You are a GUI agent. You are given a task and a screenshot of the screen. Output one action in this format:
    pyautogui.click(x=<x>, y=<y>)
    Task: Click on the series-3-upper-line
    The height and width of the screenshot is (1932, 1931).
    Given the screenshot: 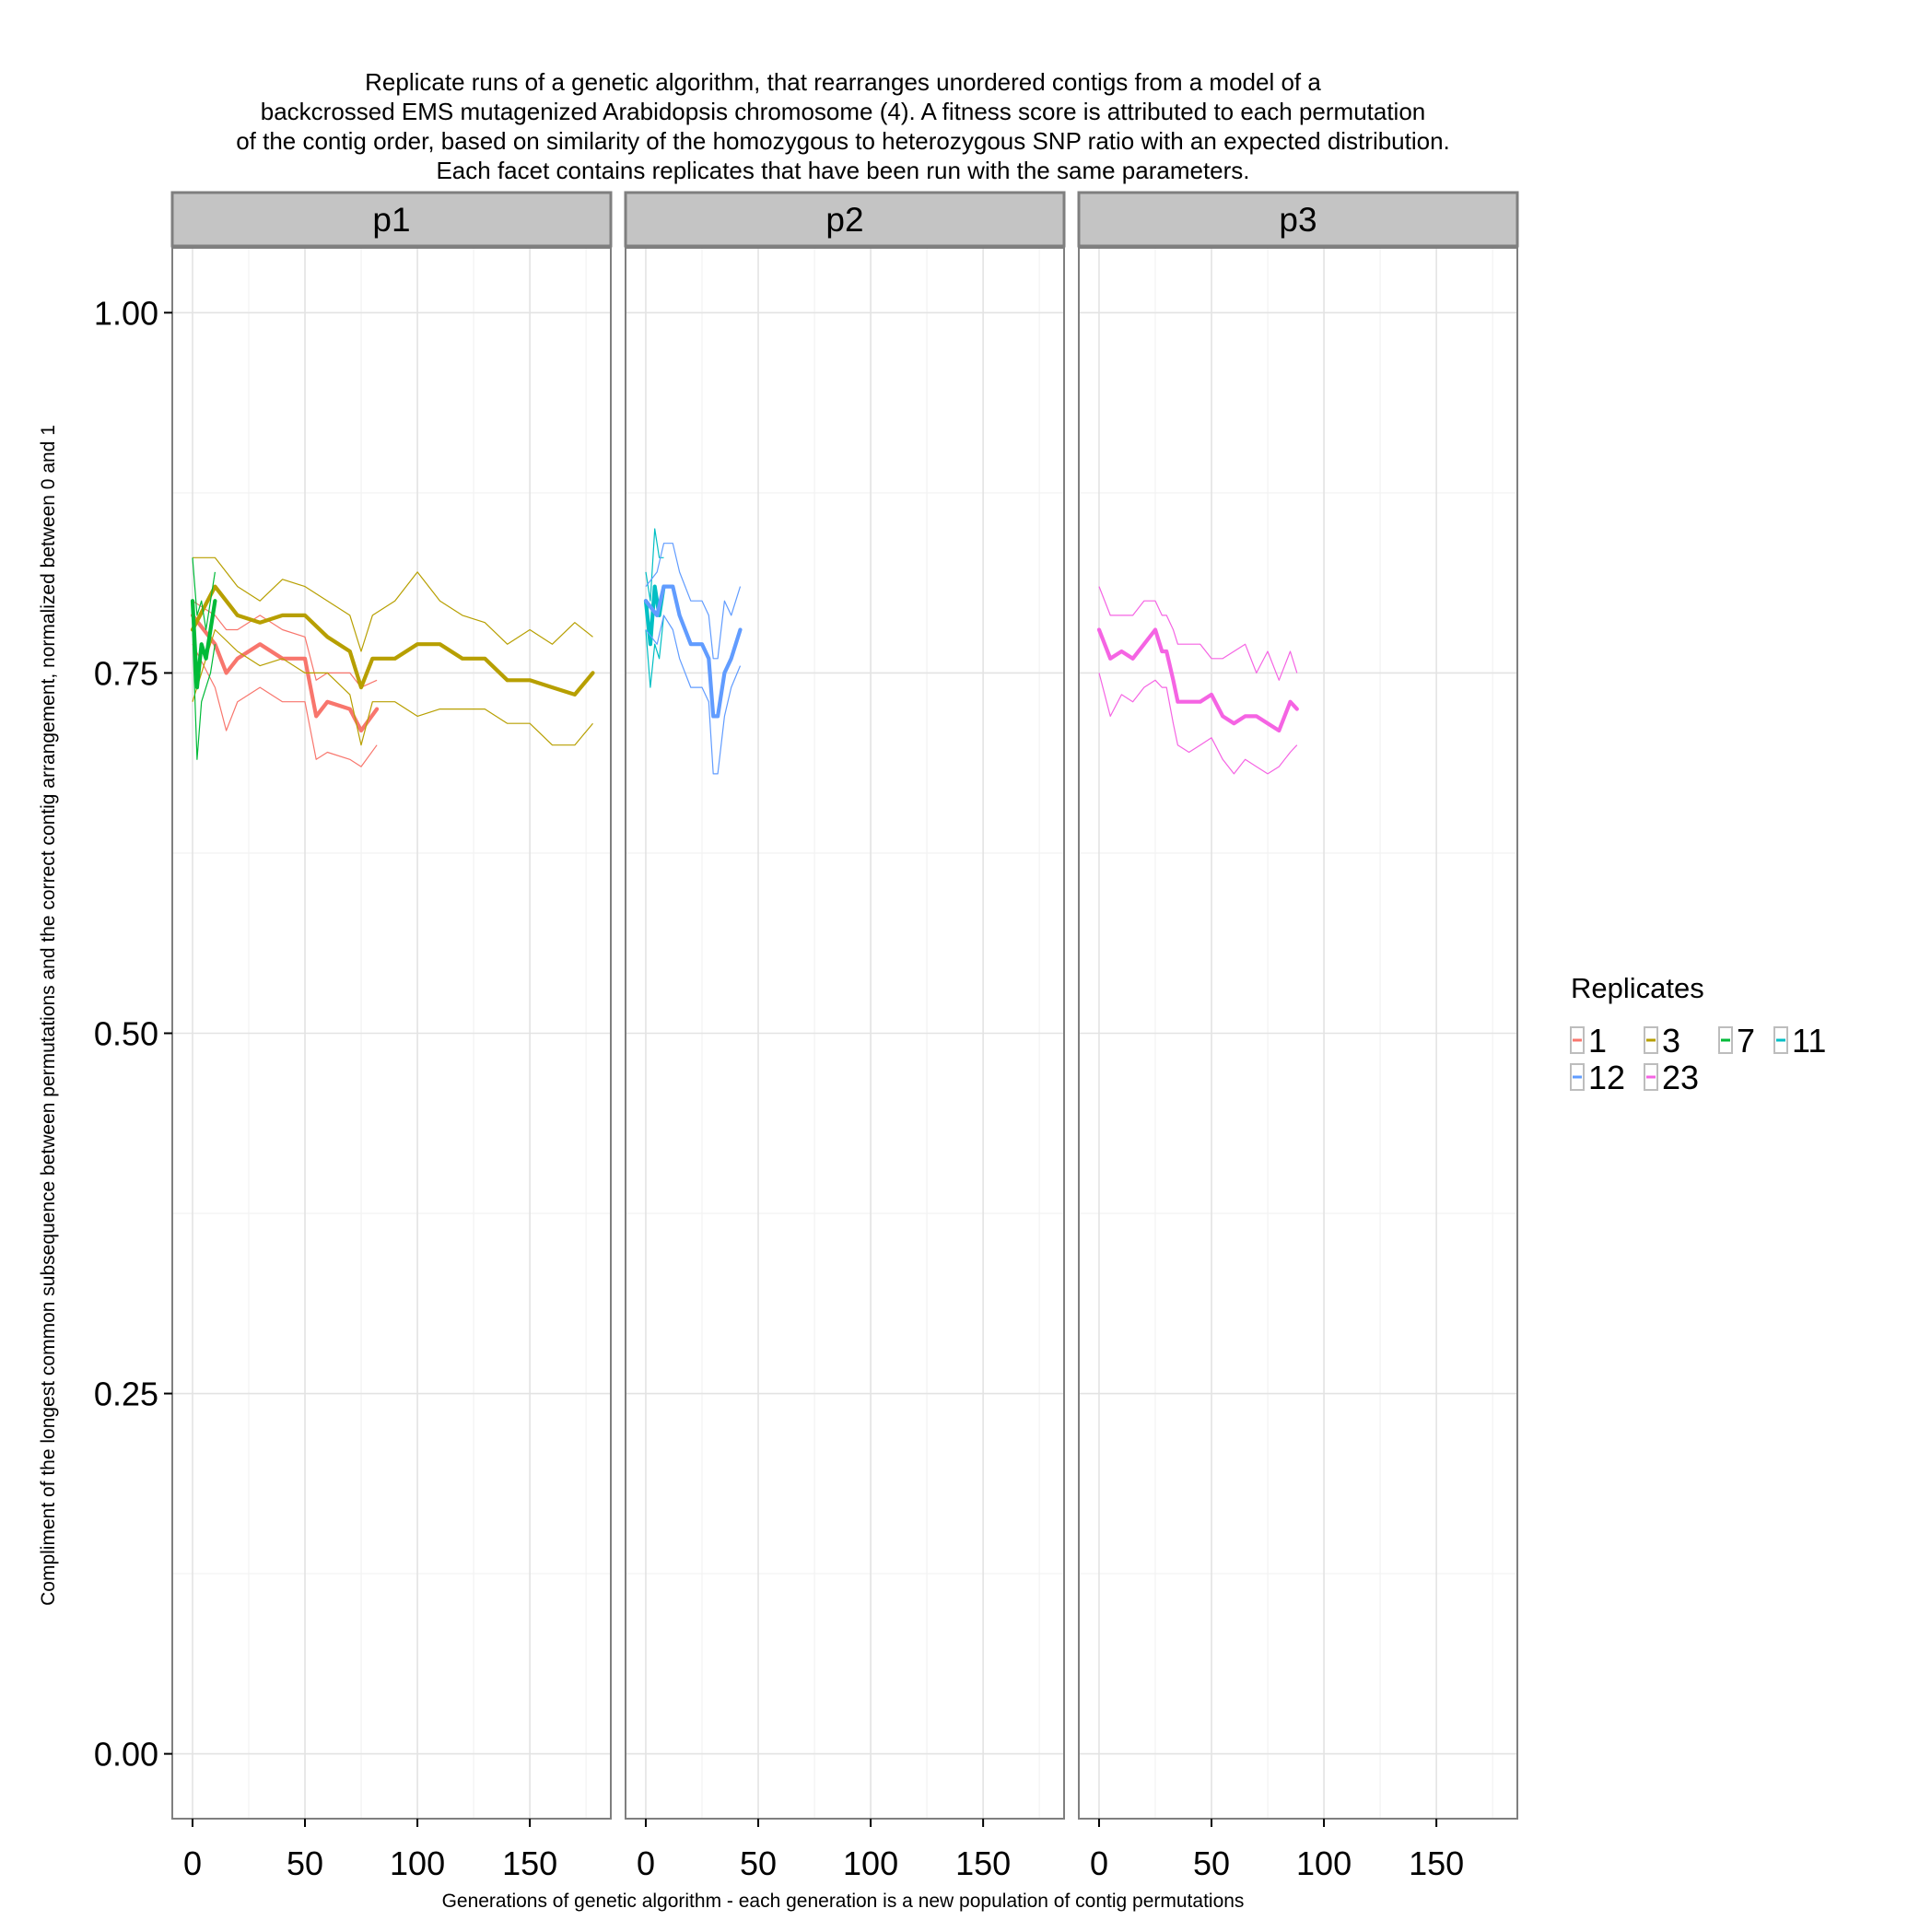 What is the action you would take?
    pyautogui.click(x=393, y=604)
    